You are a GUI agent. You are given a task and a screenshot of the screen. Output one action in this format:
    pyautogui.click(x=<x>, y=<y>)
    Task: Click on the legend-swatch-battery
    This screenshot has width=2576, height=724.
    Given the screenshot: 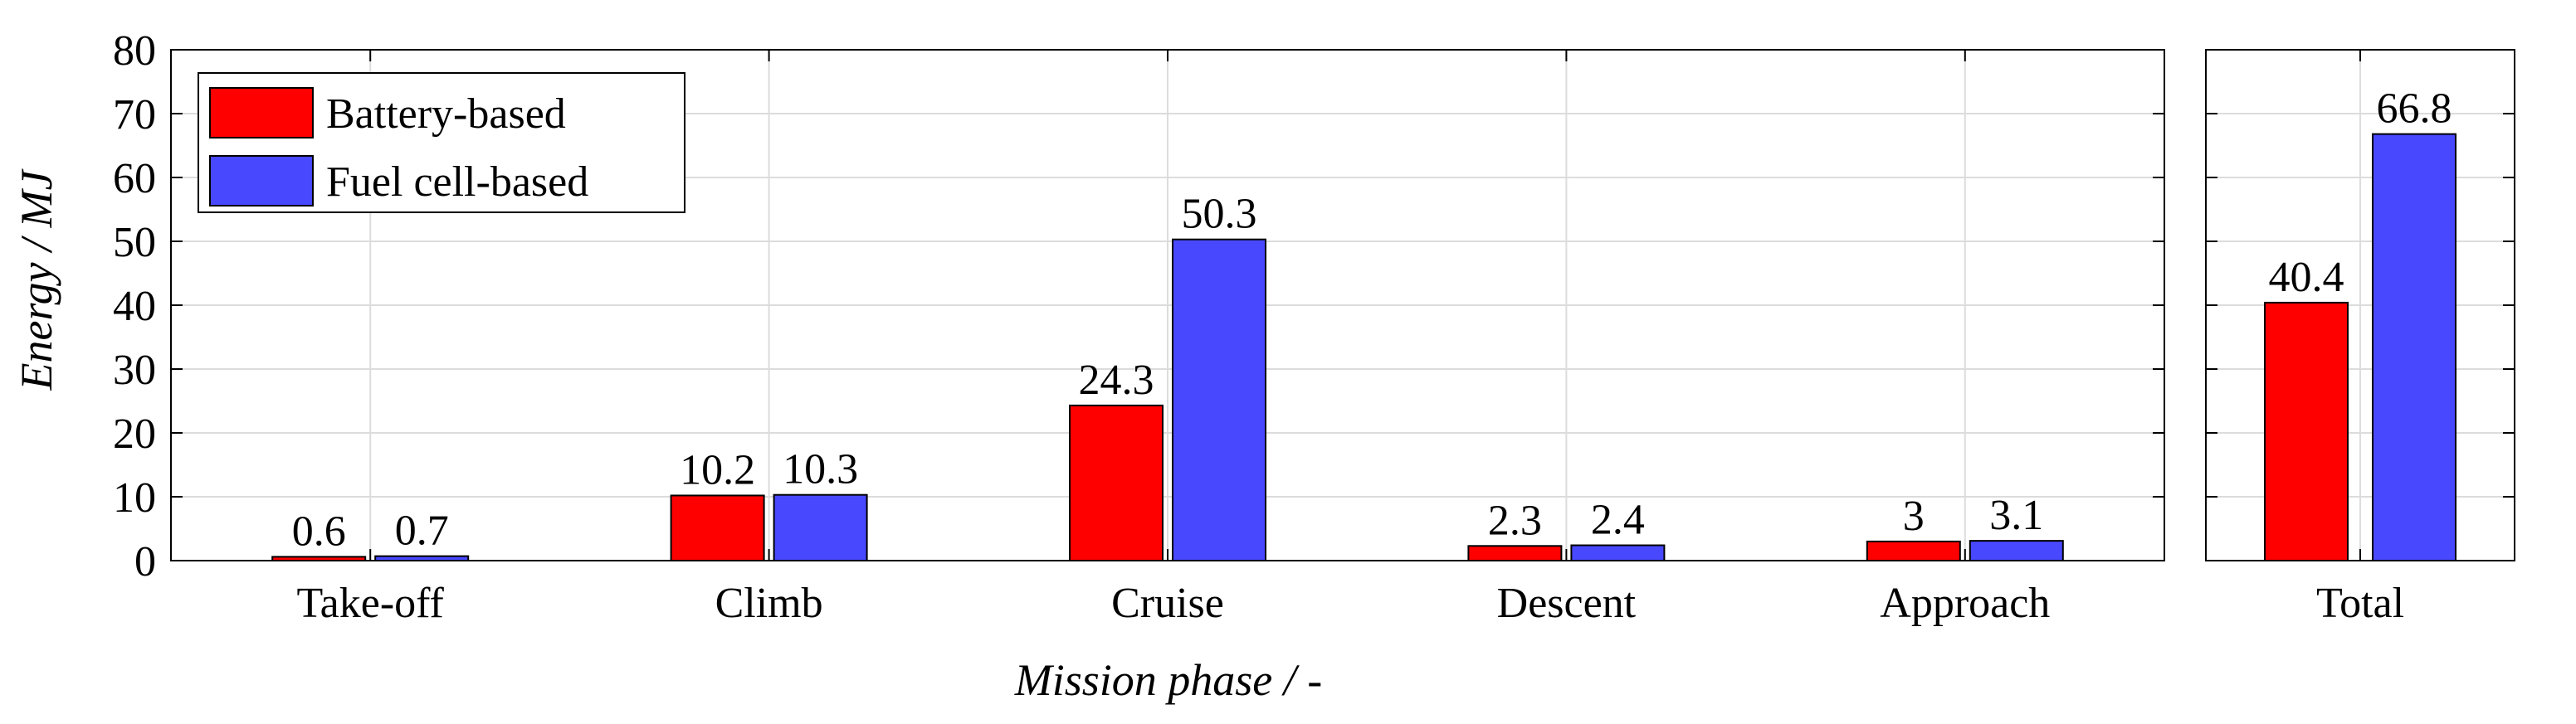 What is the action you would take?
    pyautogui.click(x=262, y=112)
    